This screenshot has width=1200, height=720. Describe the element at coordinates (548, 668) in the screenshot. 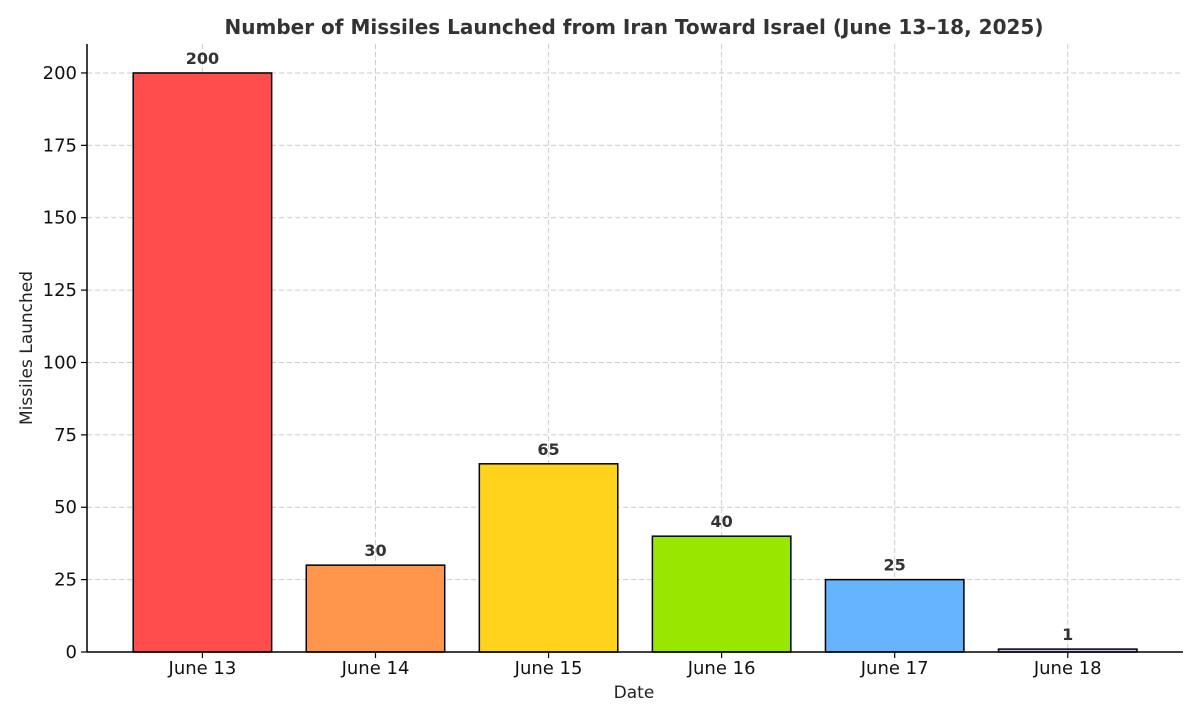

I see `x-tick-label: June 15` at that location.